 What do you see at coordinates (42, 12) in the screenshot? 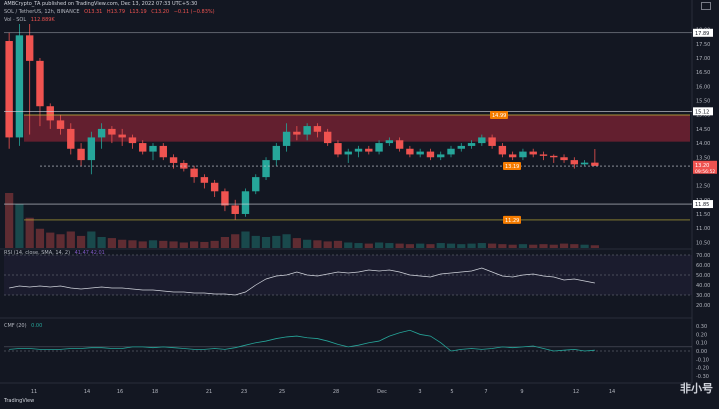
I see `symbol-label: SOL / TetherUS, 12h, BINANCE` at bounding box center [42, 12].